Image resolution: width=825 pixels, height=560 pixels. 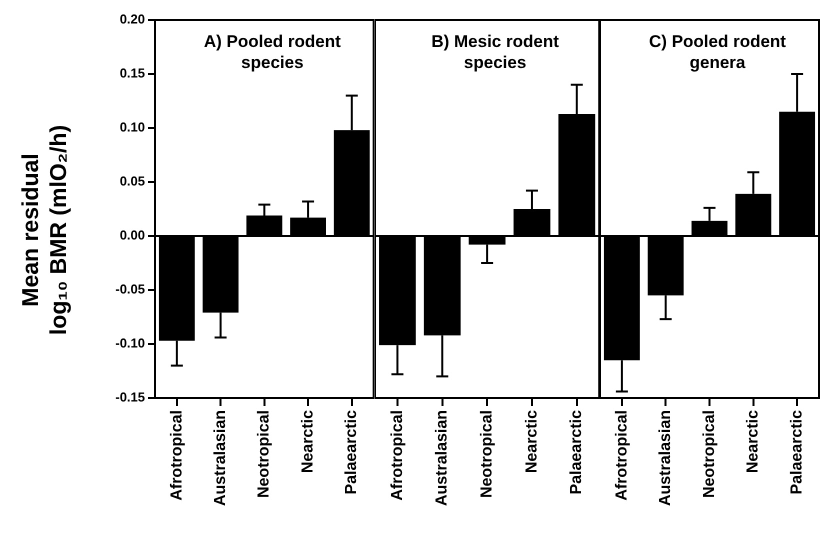 I want to click on text: A) Pooled rodent species, so click(x=273, y=52).